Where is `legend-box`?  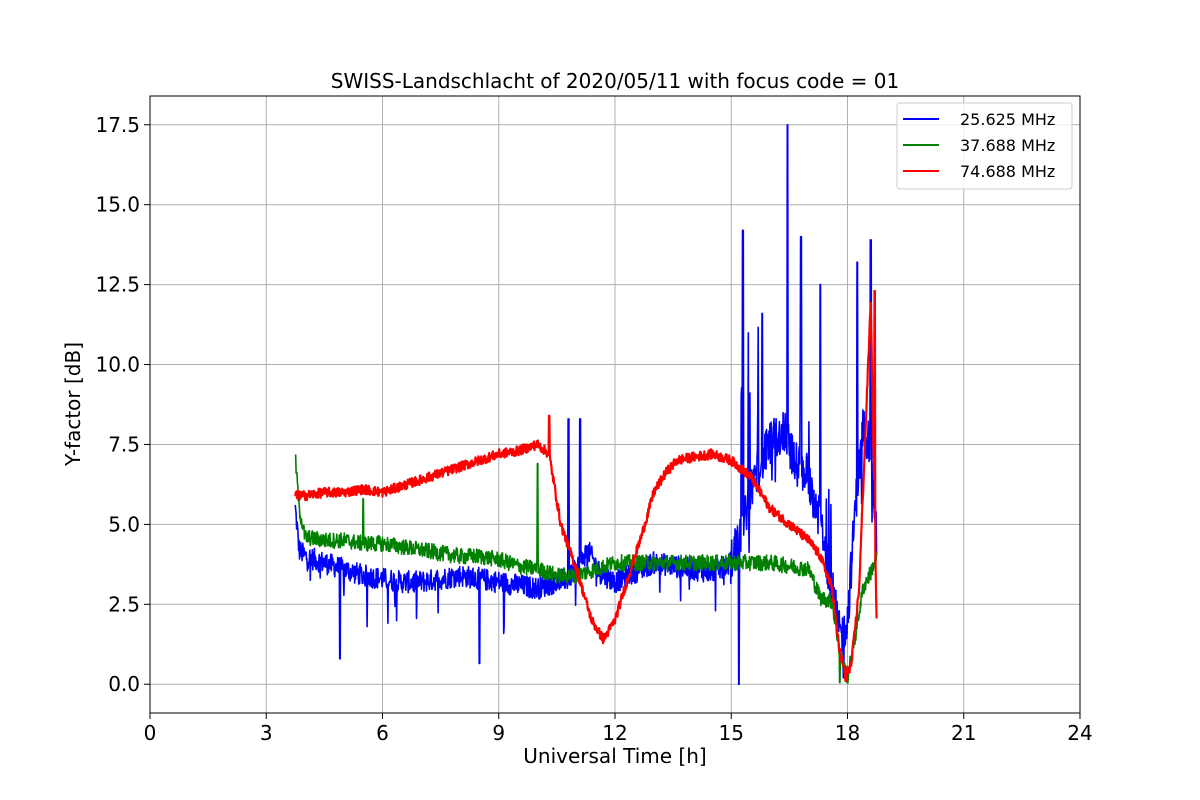
legend-box is located at coordinates (984, 146).